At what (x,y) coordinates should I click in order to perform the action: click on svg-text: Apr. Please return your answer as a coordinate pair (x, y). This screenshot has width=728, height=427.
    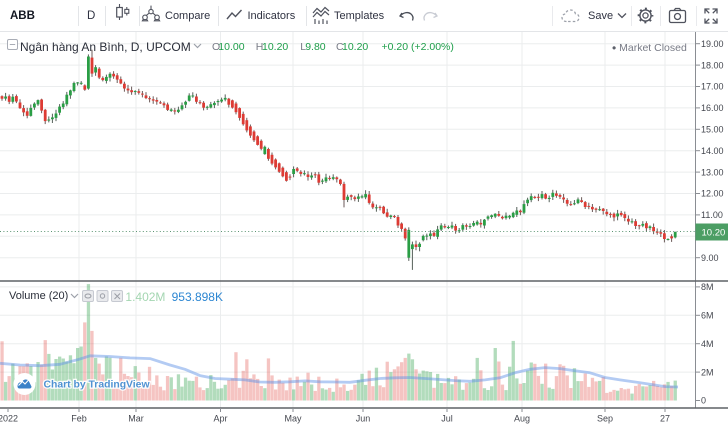
    Looking at the image, I should click on (220, 419).